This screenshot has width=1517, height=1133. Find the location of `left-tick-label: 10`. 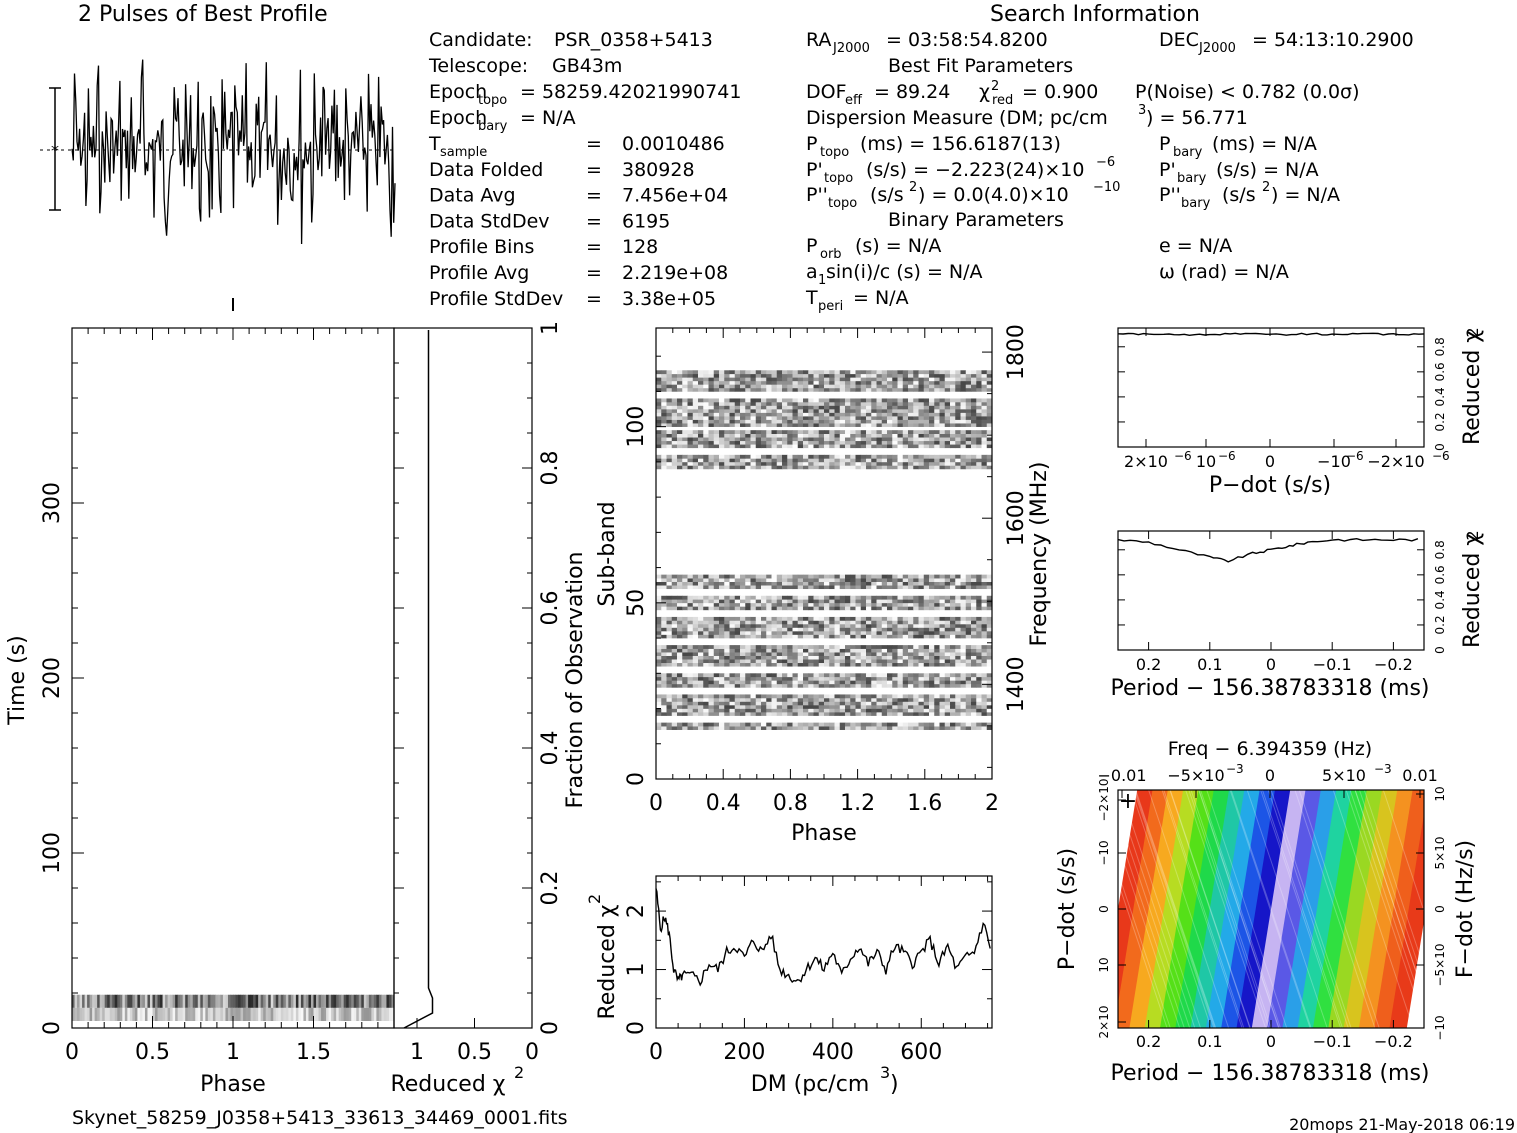

left-tick-label: 10 is located at coordinates (1104, 964).